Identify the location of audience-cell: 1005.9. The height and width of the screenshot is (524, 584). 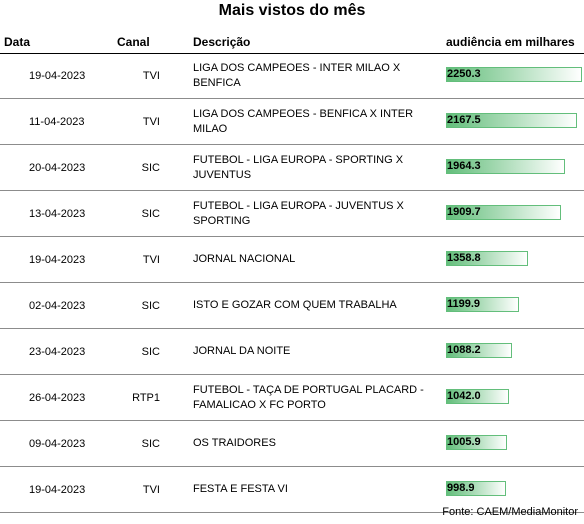
(514, 442).